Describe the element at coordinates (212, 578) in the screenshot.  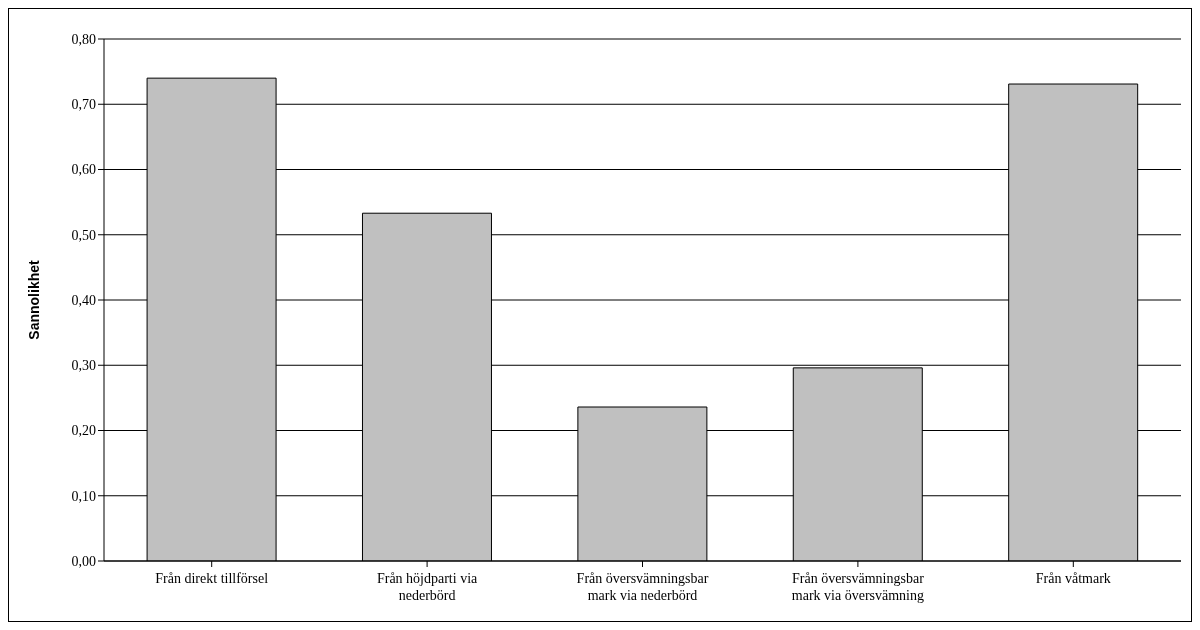
I see `x-tick-label: Från direkt tillförsel` at that location.